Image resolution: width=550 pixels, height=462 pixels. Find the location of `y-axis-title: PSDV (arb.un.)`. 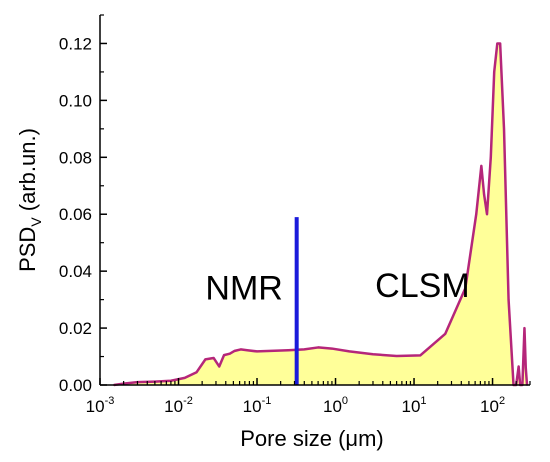

y-axis-title: PSDV (arb.un.) is located at coordinates (29, 200).